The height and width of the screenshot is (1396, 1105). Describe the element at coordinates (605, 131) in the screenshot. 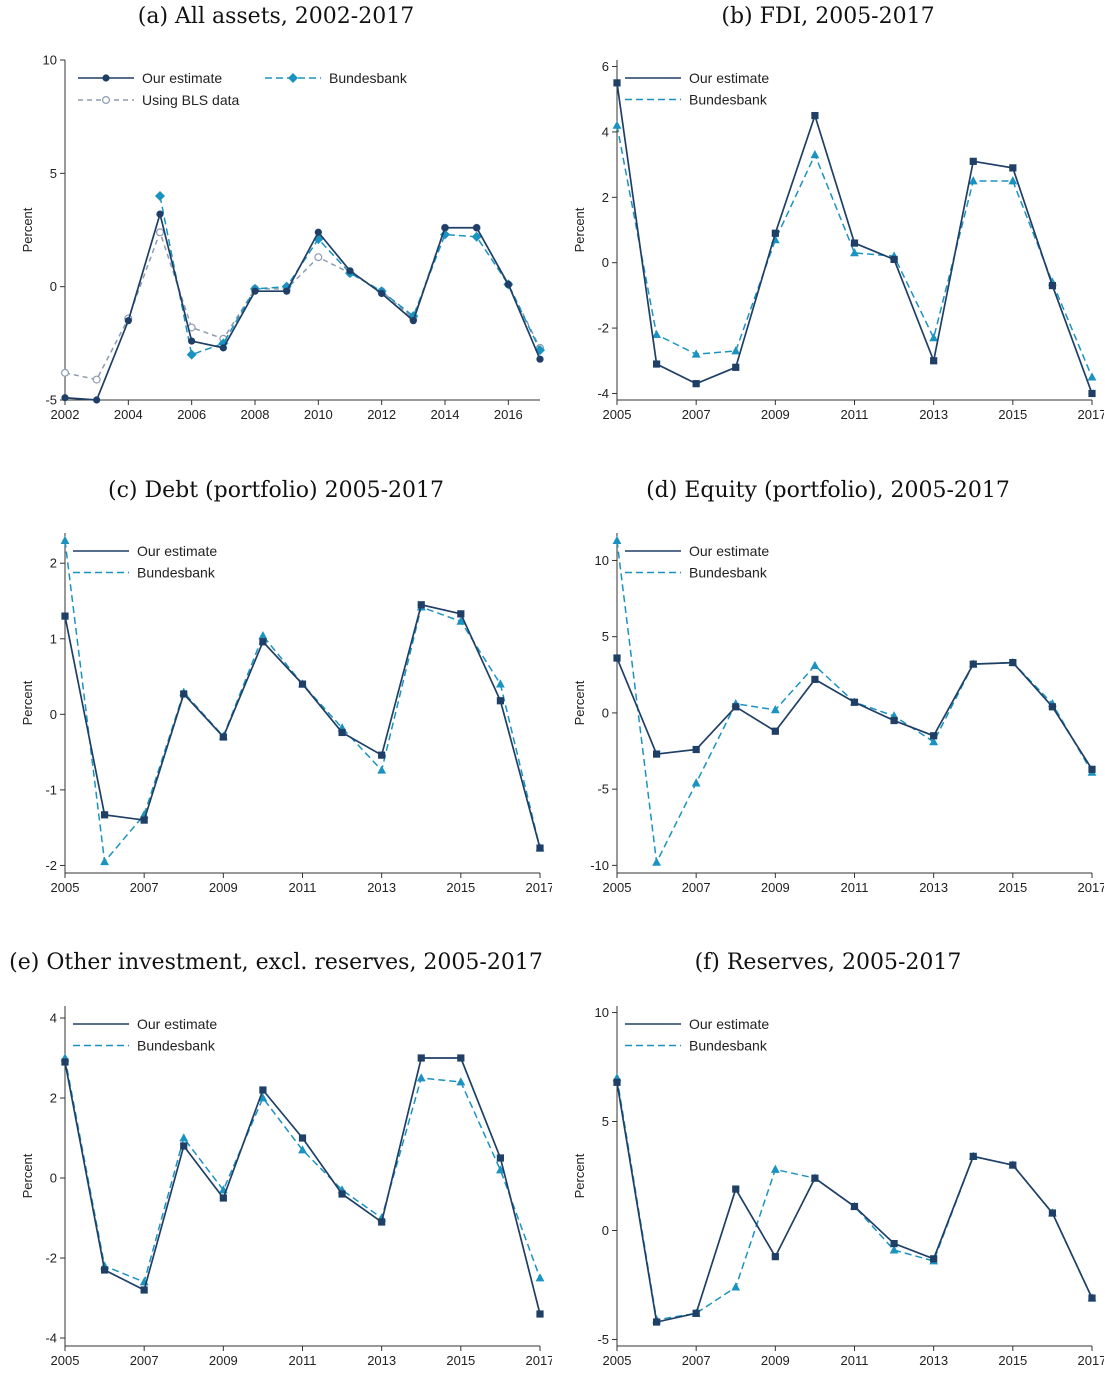

I see `y-tick-label: 4` at that location.